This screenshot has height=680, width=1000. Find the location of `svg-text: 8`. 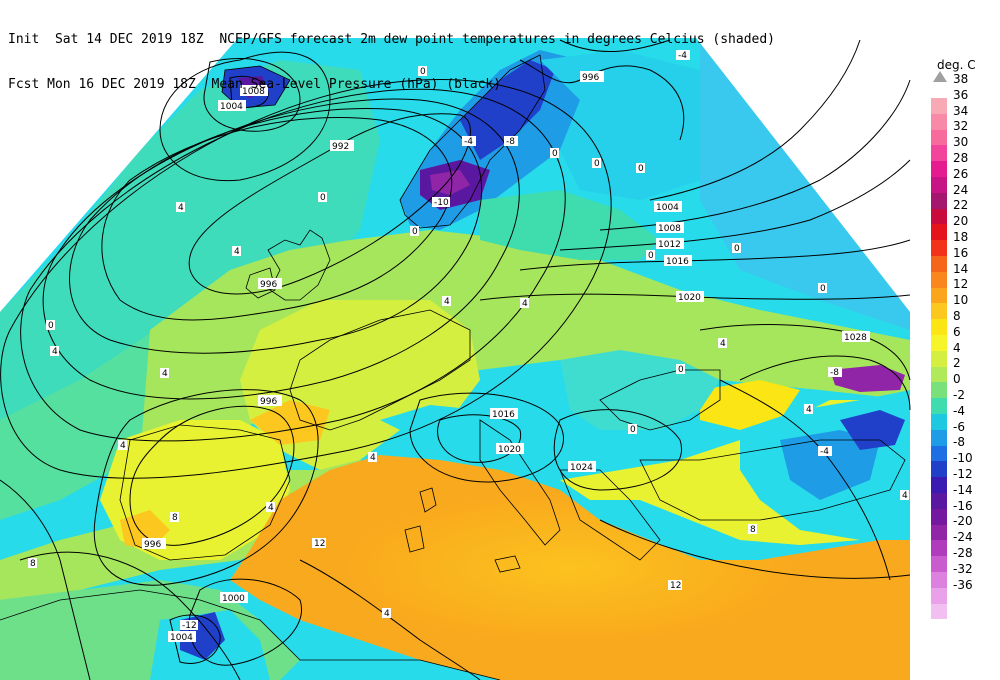

svg-text: 8 is located at coordinates (753, 530).